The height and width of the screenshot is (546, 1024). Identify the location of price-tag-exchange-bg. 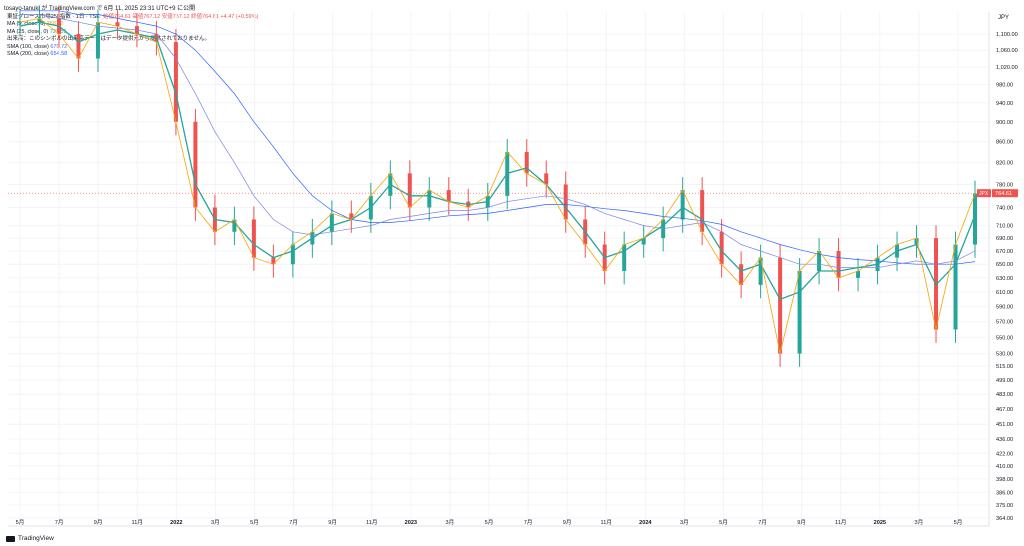
(984, 193).